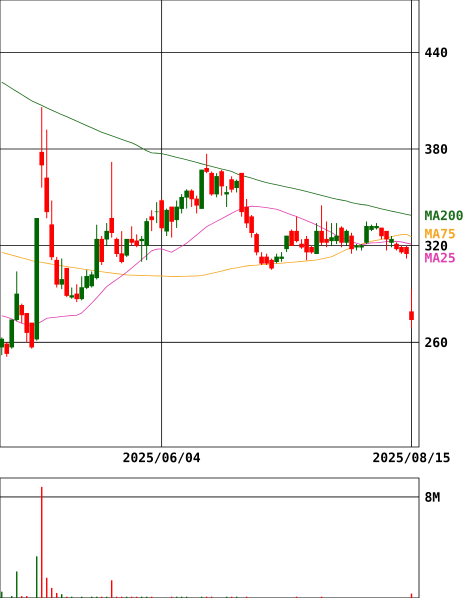  Describe the element at coordinates (161, 458) in the screenshot. I see `x-tick-label: 2025/06/04` at that location.